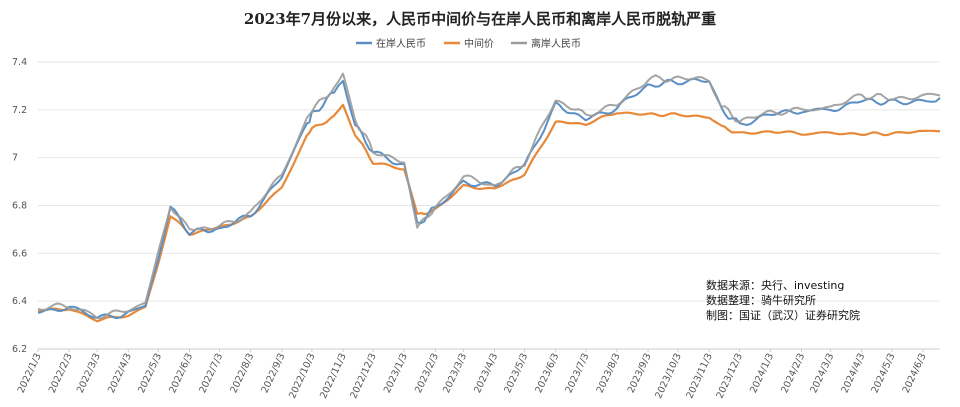 The image size is (960, 407). What do you see at coordinates (783, 315) in the screenshot?
I see `annotation-producer: 制图：国证（武汉）证券研究院` at bounding box center [783, 315].